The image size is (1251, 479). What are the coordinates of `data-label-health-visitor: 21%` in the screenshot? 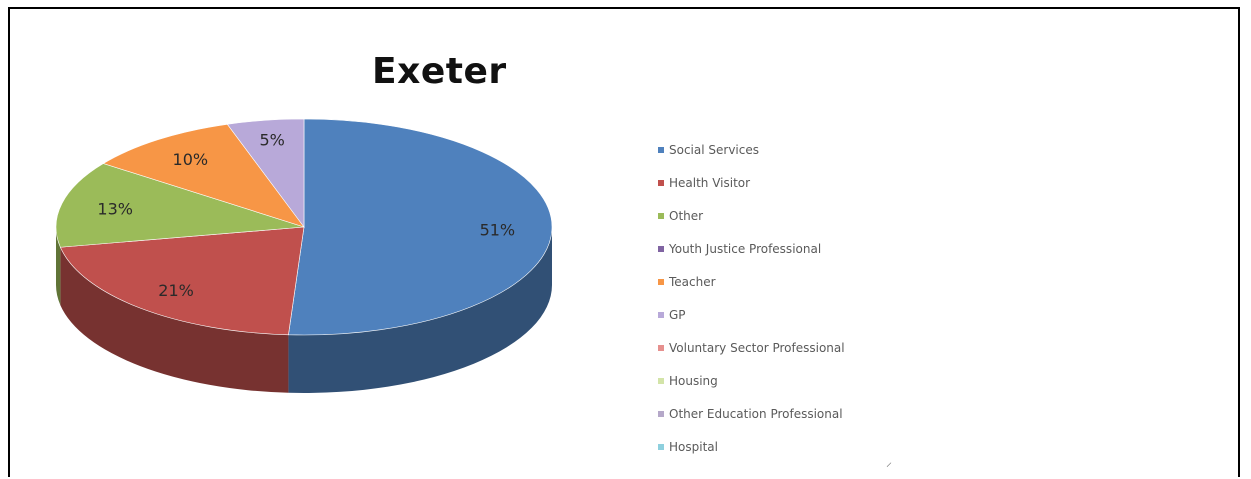 It's located at (176, 290).